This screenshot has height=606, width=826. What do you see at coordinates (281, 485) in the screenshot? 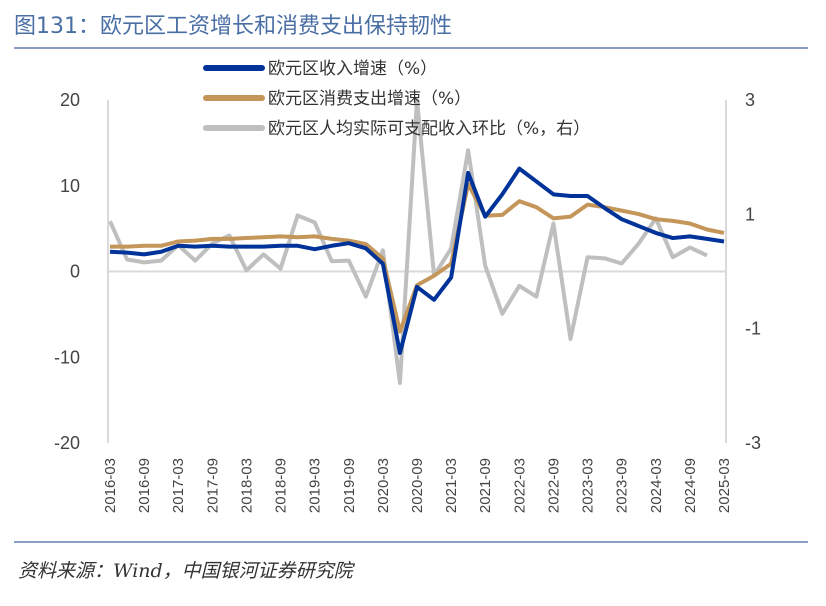
I see `x-tick-label: 2018-09` at bounding box center [281, 485].